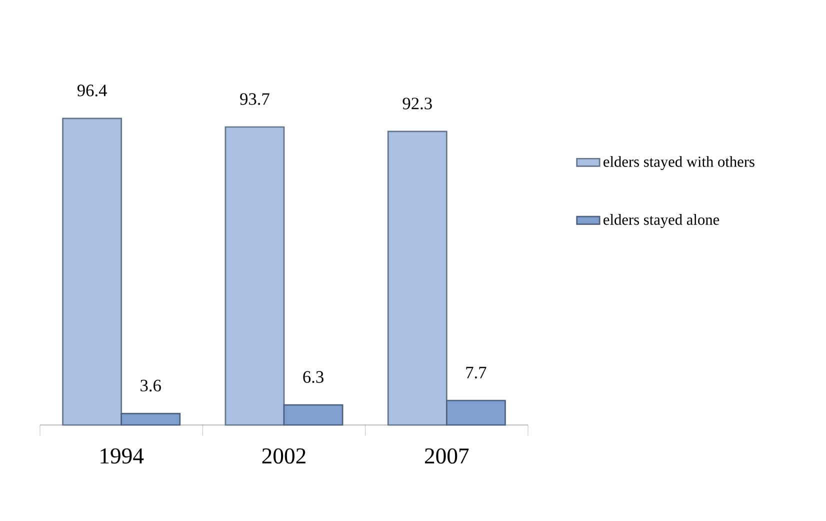 This screenshot has height=521, width=826. I want to click on legend-label: elders stayed alone, so click(662, 221).